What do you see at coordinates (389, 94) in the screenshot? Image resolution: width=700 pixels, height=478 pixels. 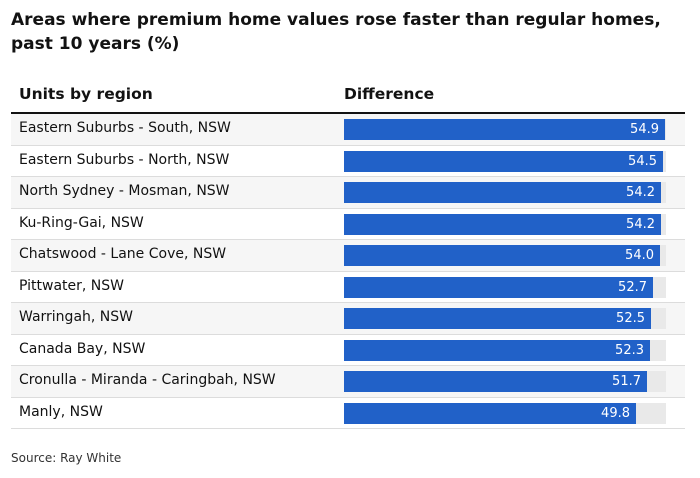 I see `header-difference: Difference` at bounding box center [389, 94].